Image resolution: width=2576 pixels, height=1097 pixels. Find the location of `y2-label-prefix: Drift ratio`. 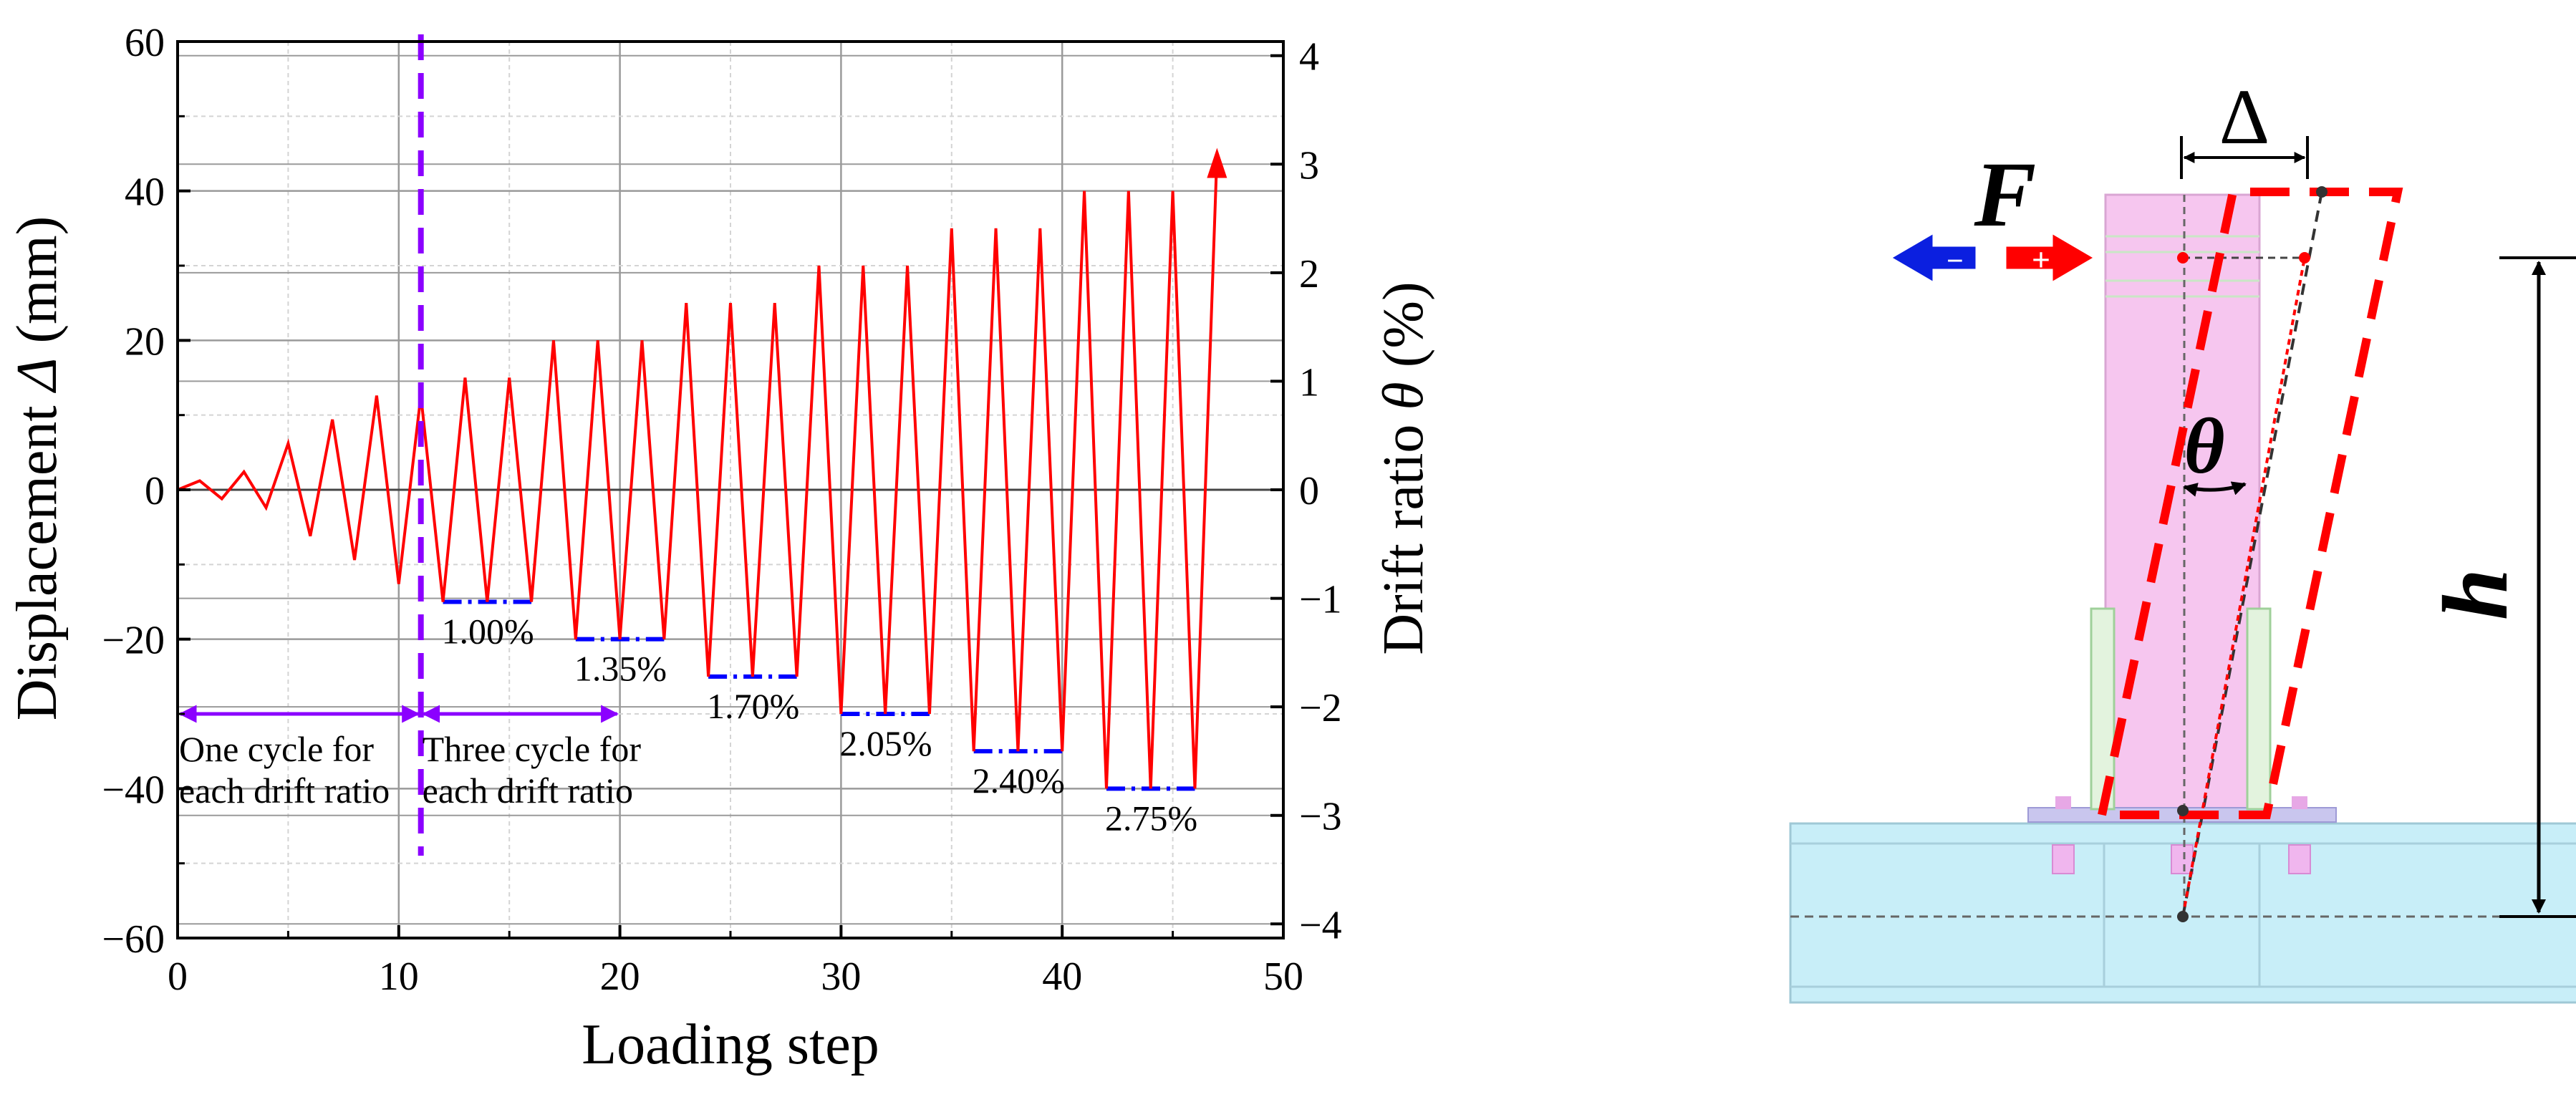

y2-label-prefix: Drift ratio is located at coordinates (1403, 532).